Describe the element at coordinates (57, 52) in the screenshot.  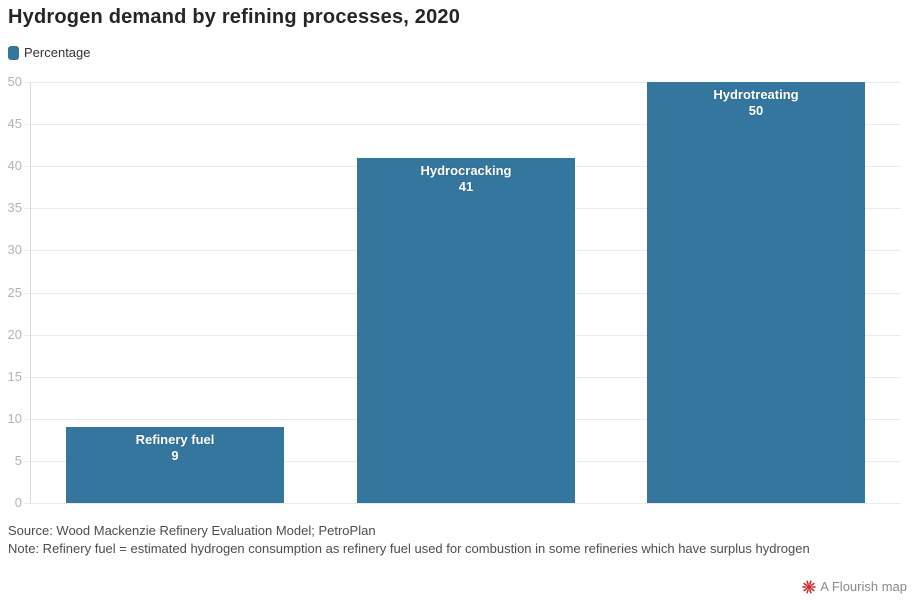
I see `legend-label: Percentage` at that location.